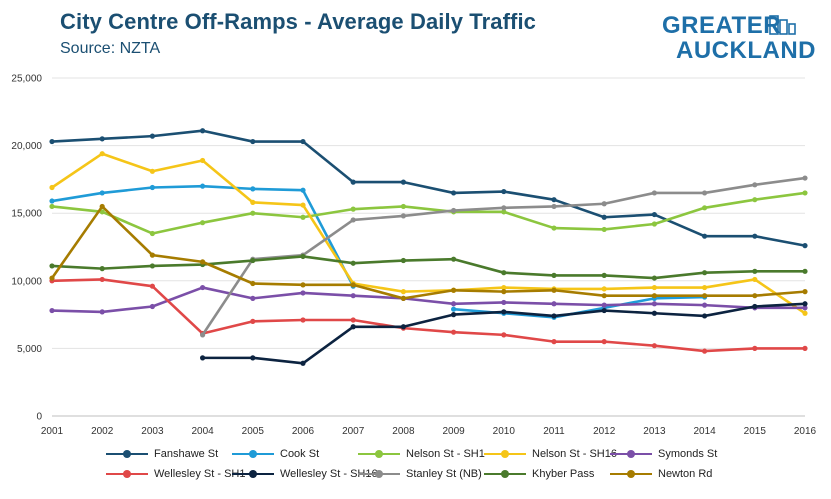  I want to click on legend-label: Cook St, so click(300, 454).